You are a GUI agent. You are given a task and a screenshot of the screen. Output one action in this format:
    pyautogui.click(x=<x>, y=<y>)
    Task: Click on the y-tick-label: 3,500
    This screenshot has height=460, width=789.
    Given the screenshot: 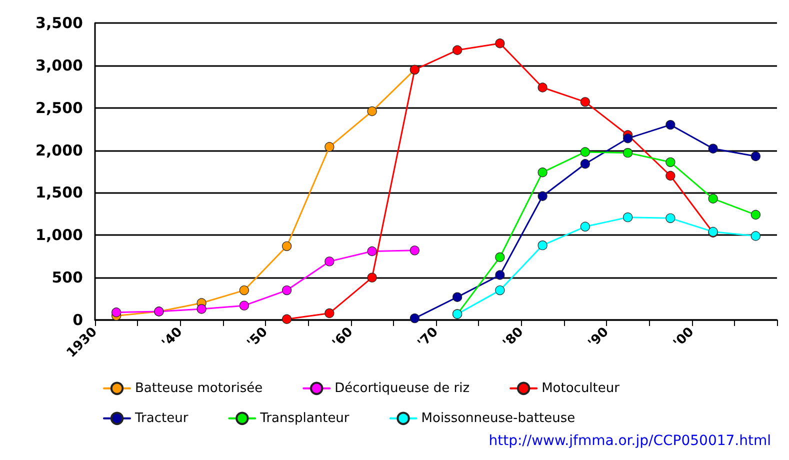 What is the action you would take?
    pyautogui.click(x=59, y=23)
    